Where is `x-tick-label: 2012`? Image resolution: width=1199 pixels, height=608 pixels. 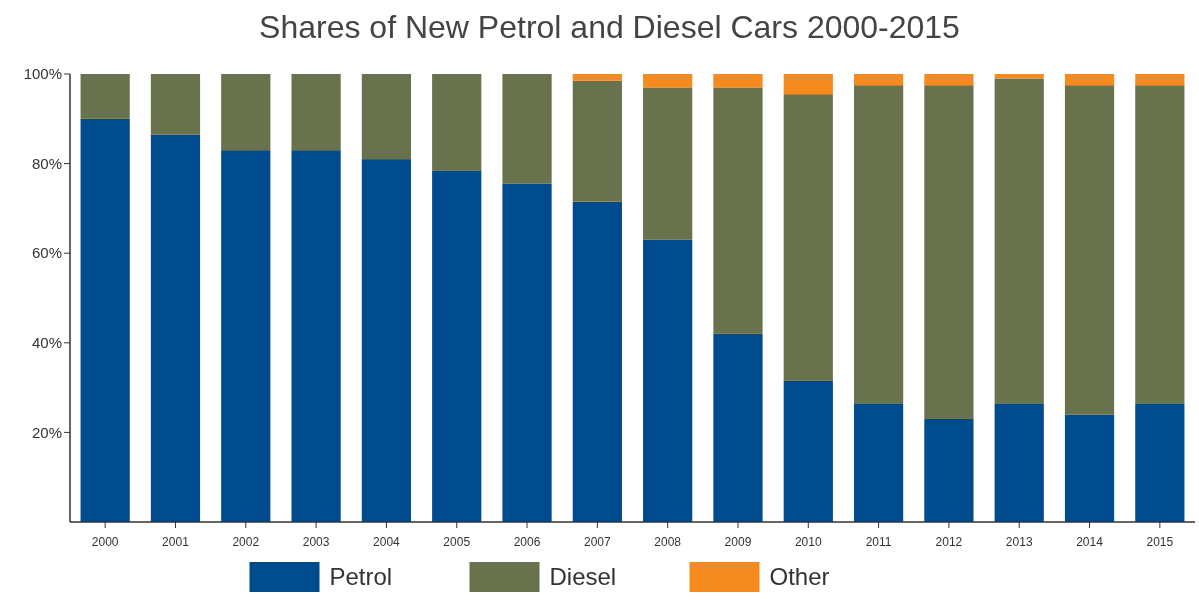
x-tick-label: 2012 is located at coordinates (949, 542).